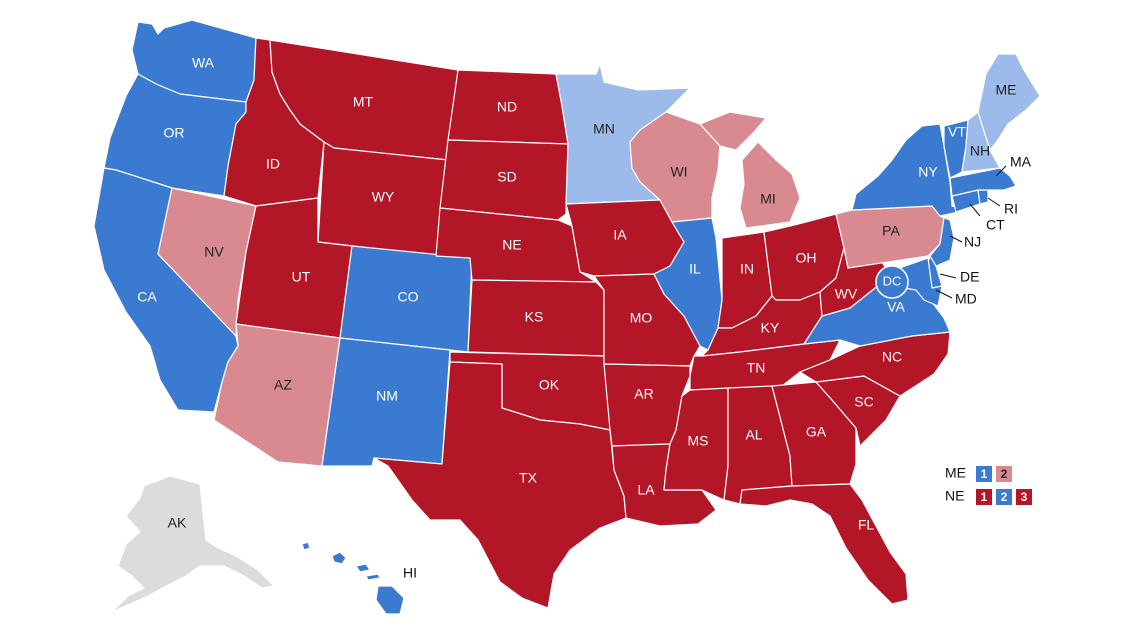 Image resolution: width=1140 pixels, height=641 pixels. Describe the element at coordinates (641, 318) in the screenshot. I see `label-mo: MO` at that location.